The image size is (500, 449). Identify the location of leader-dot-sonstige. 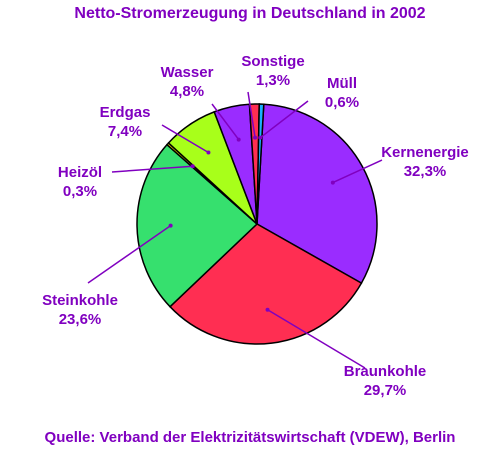
(255, 137).